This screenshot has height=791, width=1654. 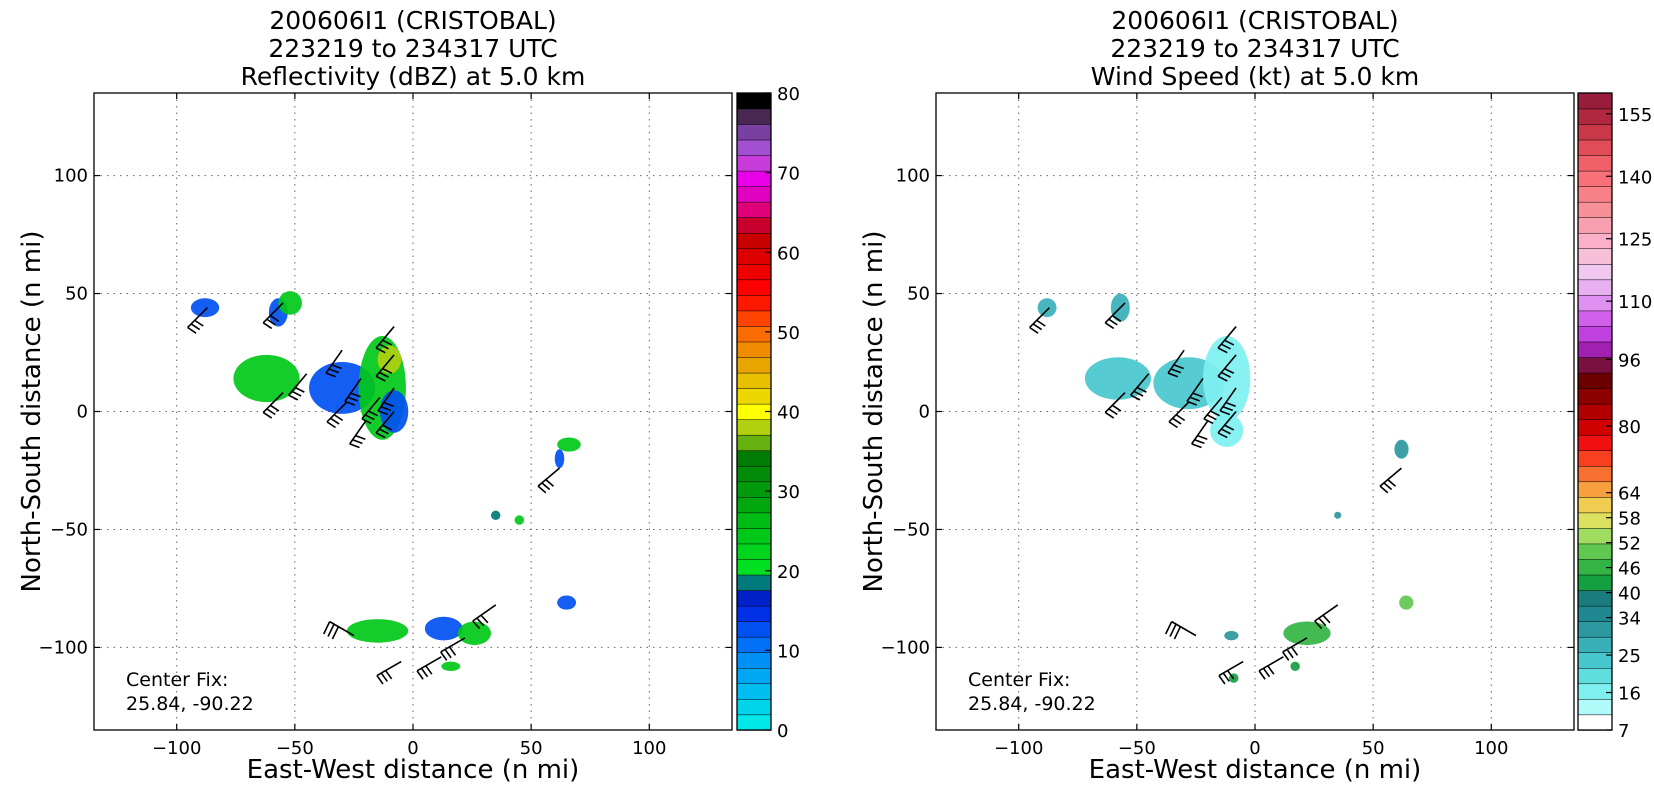 What do you see at coordinates (1373, 748) in the screenshot?
I see `windspeed-xtick-label-3: 50` at bounding box center [1373, 748].